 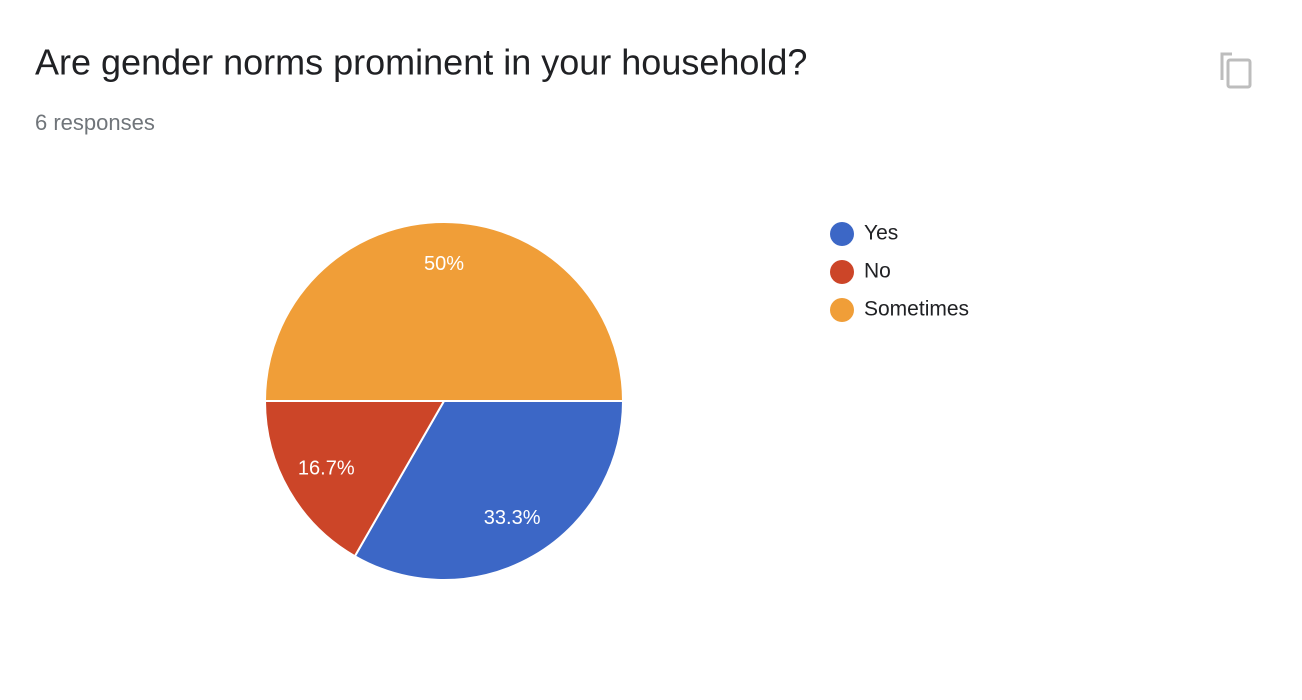 What do you see at coordinates (881, 233) in the screenshot?
I see `legend-label: Yes` at bounding box center [881, 233].